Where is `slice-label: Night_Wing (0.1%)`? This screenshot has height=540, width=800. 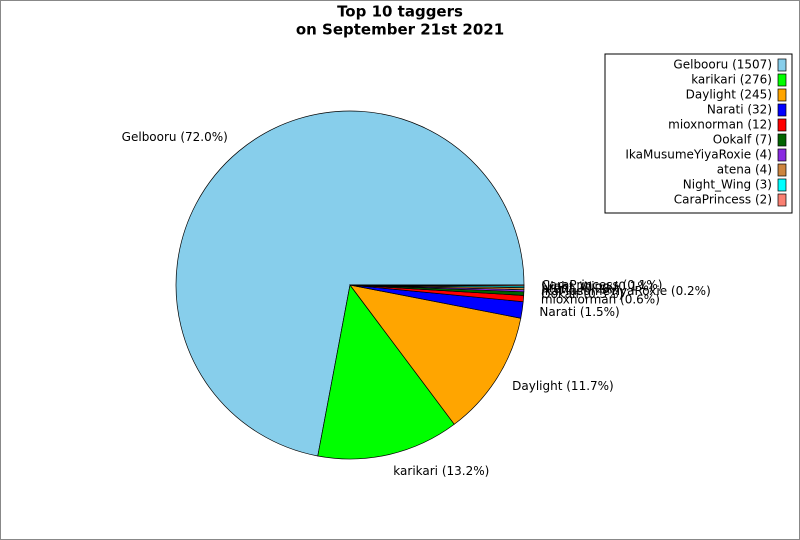
slice-label: Night_Wing (0.1%) is located at coordinates (597, 287).